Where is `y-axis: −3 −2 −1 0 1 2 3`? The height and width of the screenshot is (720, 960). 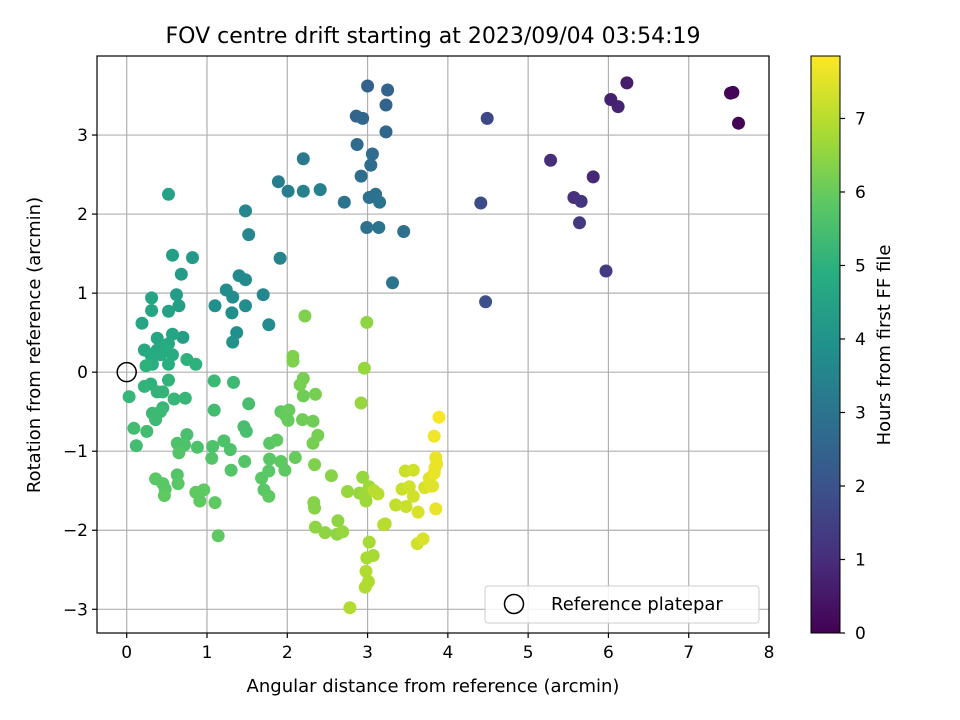 y-axis: −3 −2 −1 0 1 2 3 is located at coordinates (80, 373).